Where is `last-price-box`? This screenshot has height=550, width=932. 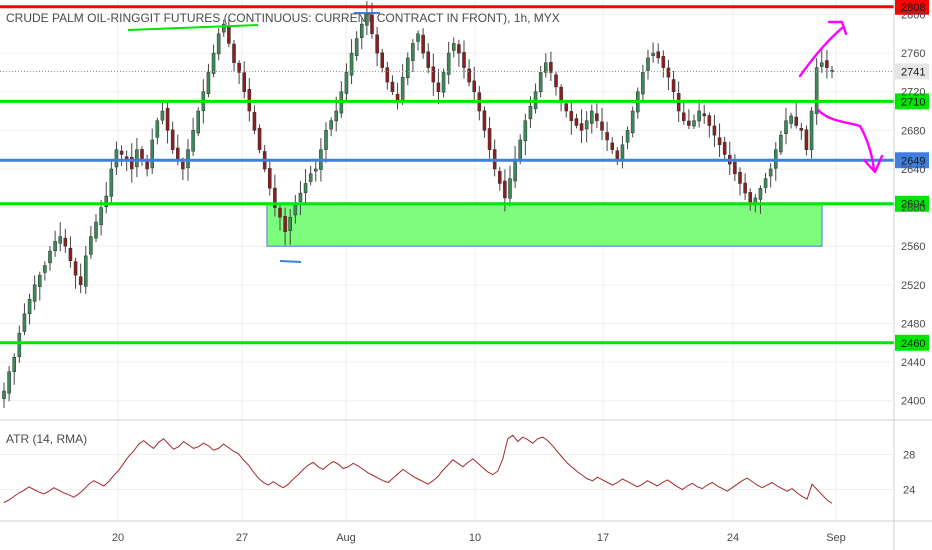 last-price-box is located at coordinates (912, 71).